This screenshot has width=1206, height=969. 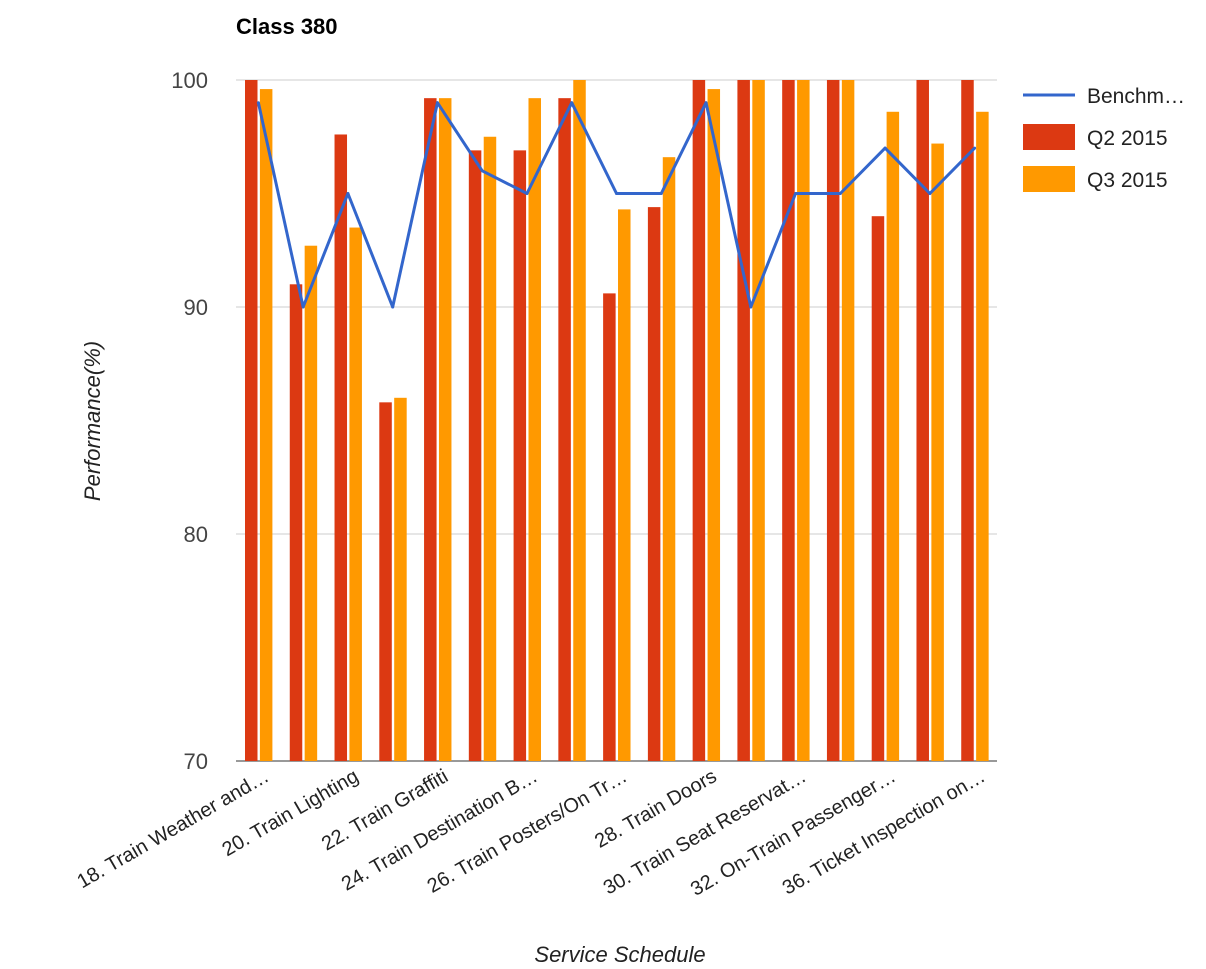 I want to click on benchmark-line, so click(x=616, y=205).